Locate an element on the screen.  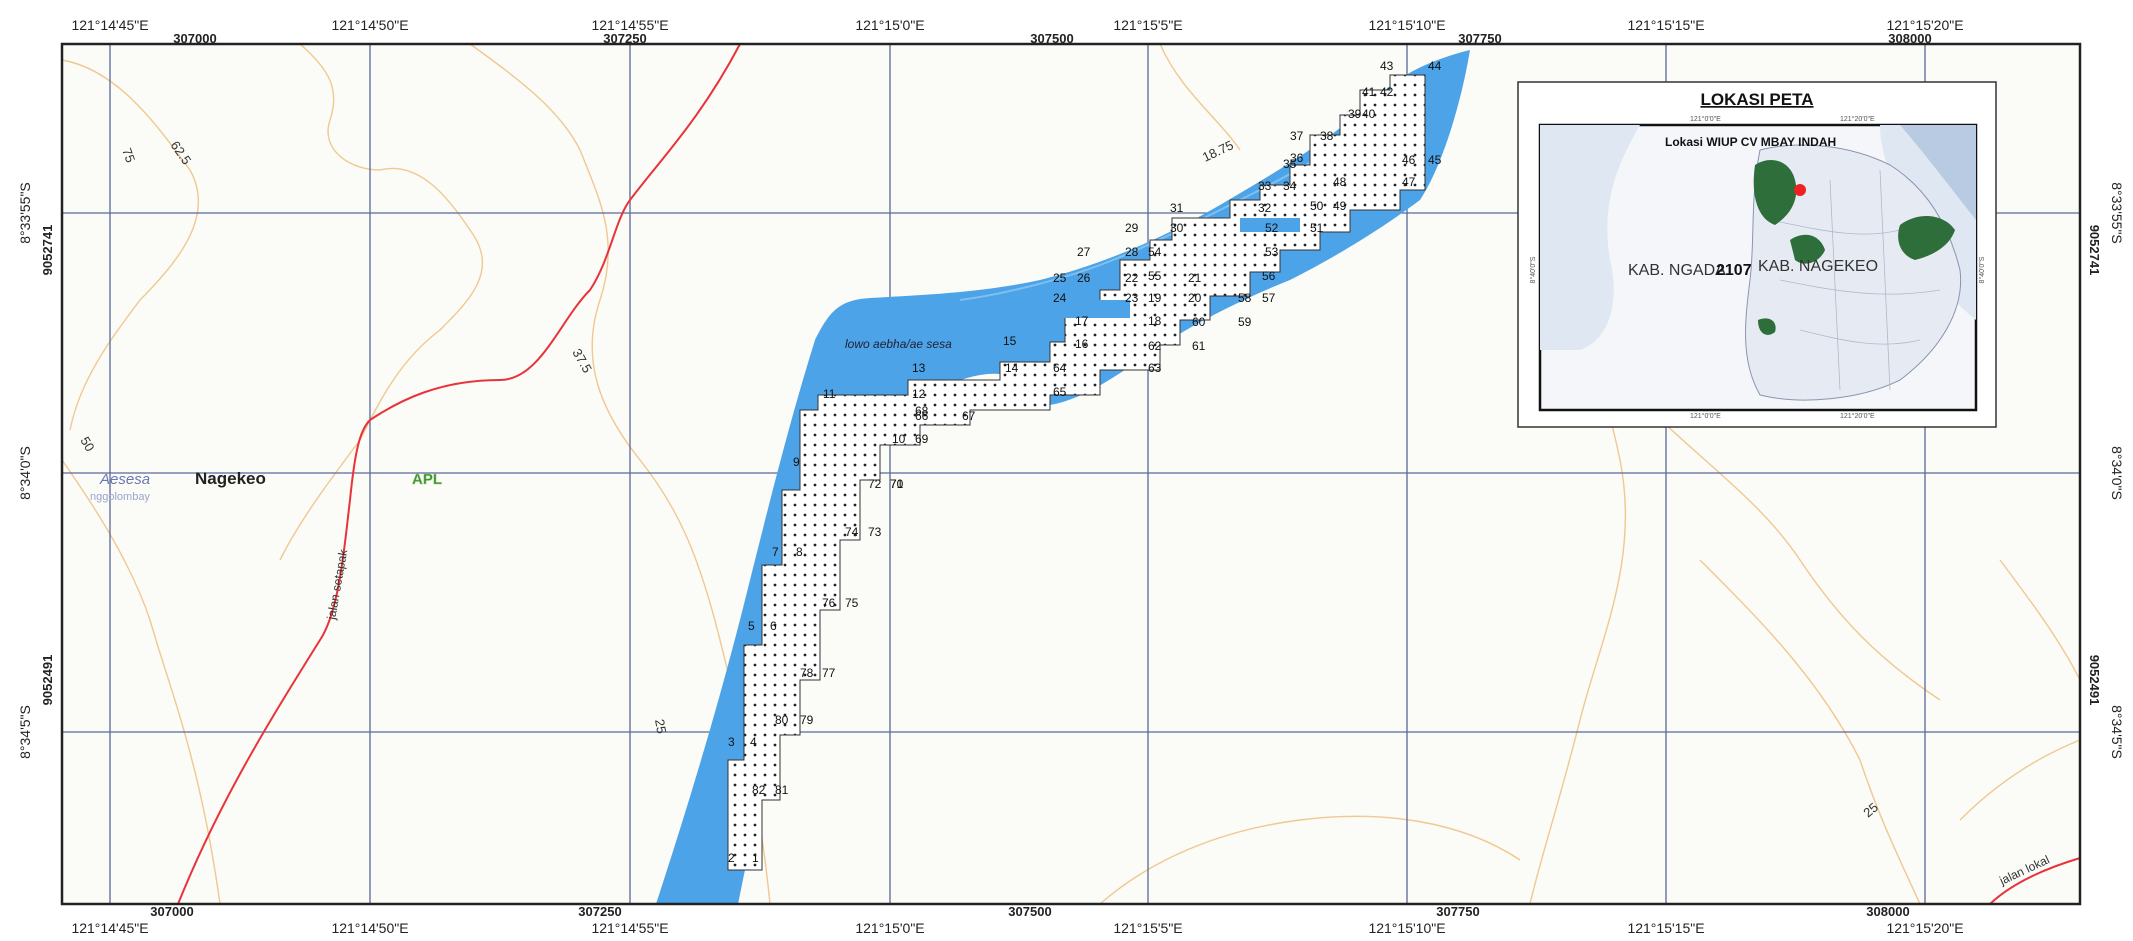
boundary-point: 19 is located at coordinates (1155, 298).